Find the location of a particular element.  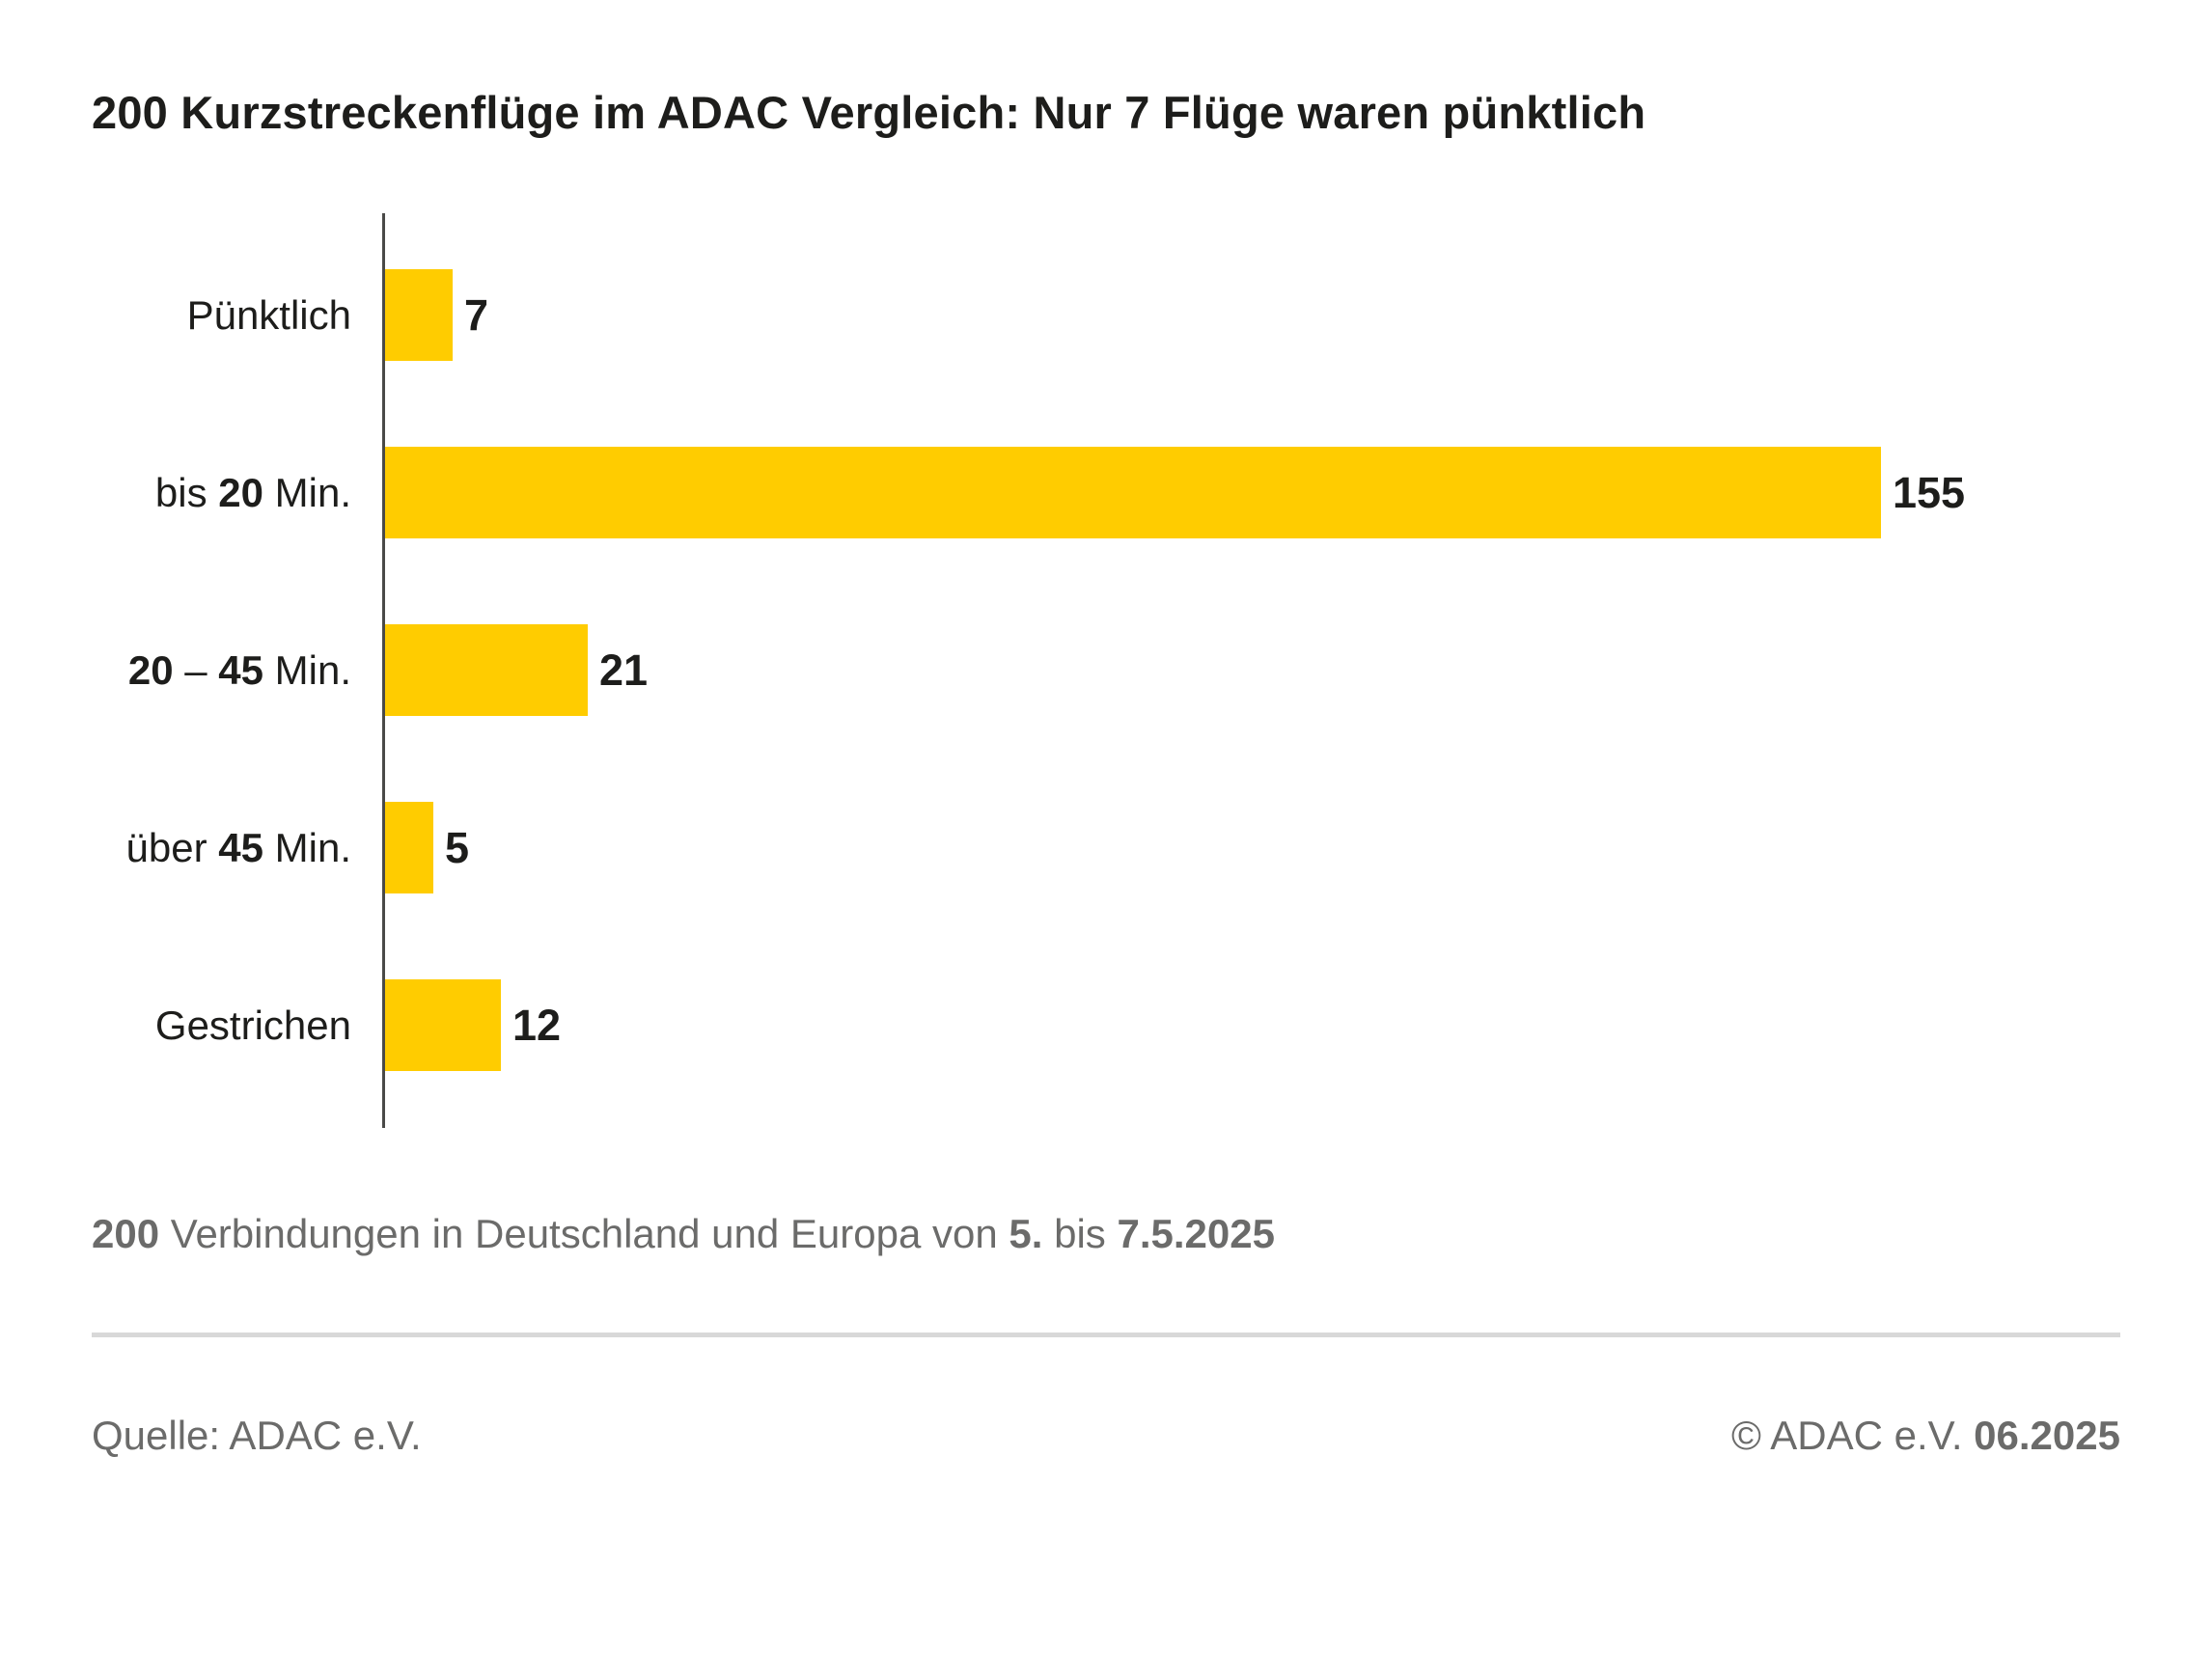

row-plot-area: 21 is located at coordinates (1251, 670).